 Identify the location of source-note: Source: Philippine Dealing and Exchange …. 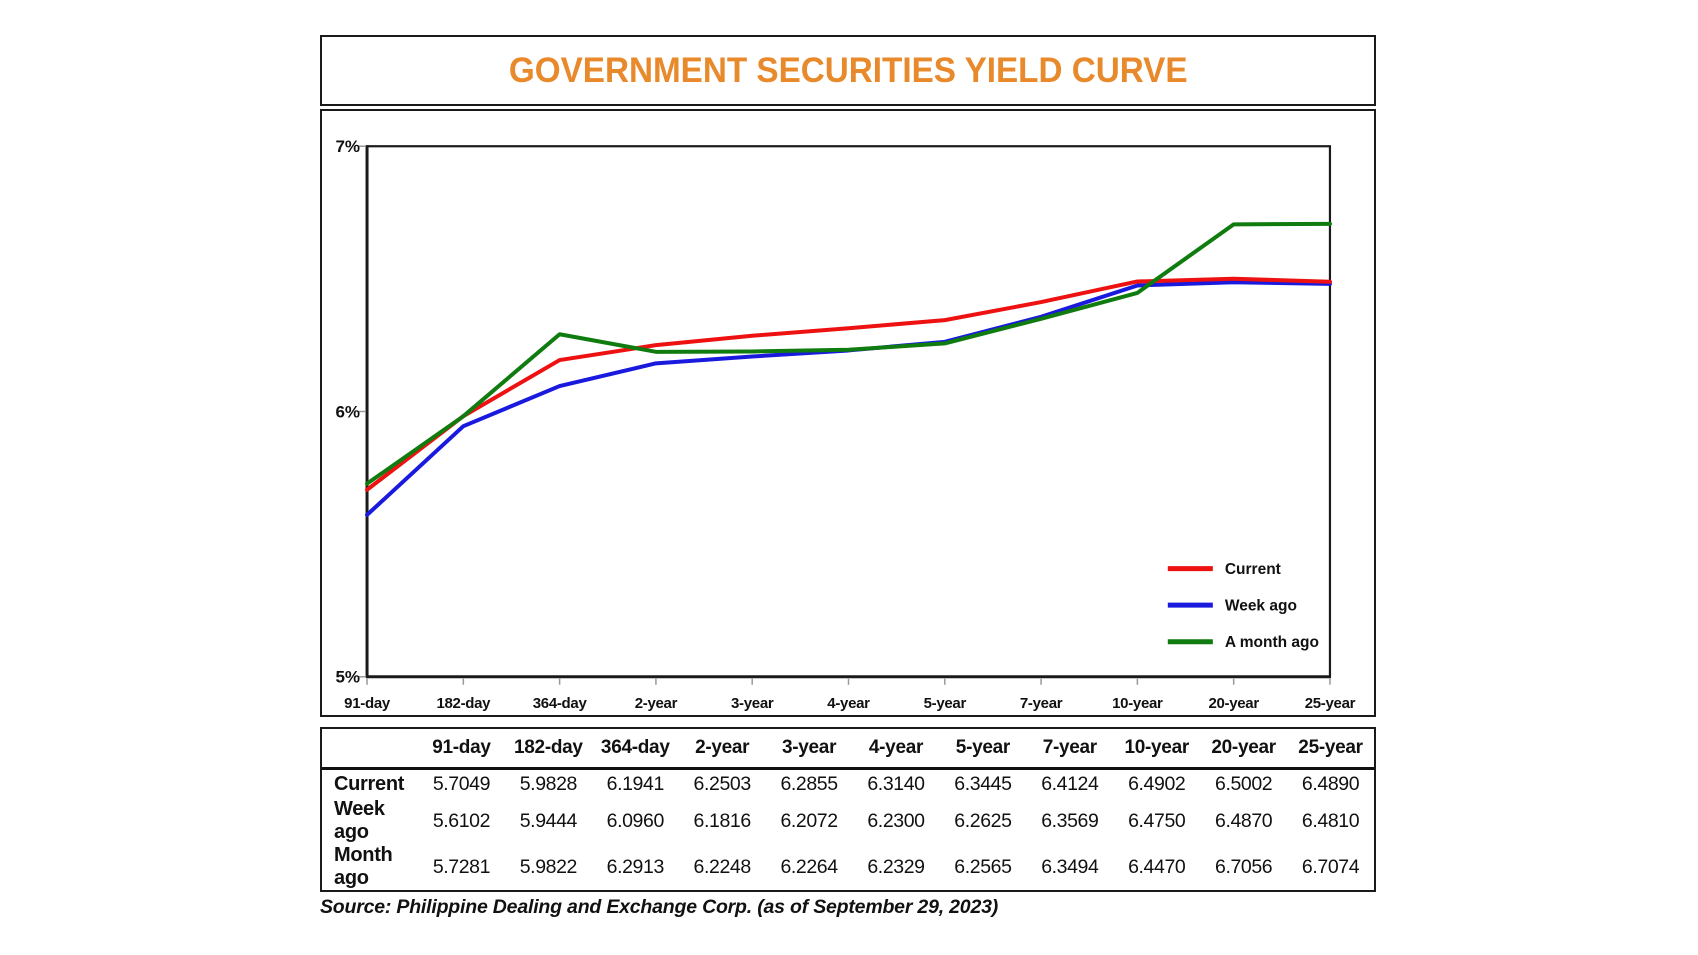
(659, 907).